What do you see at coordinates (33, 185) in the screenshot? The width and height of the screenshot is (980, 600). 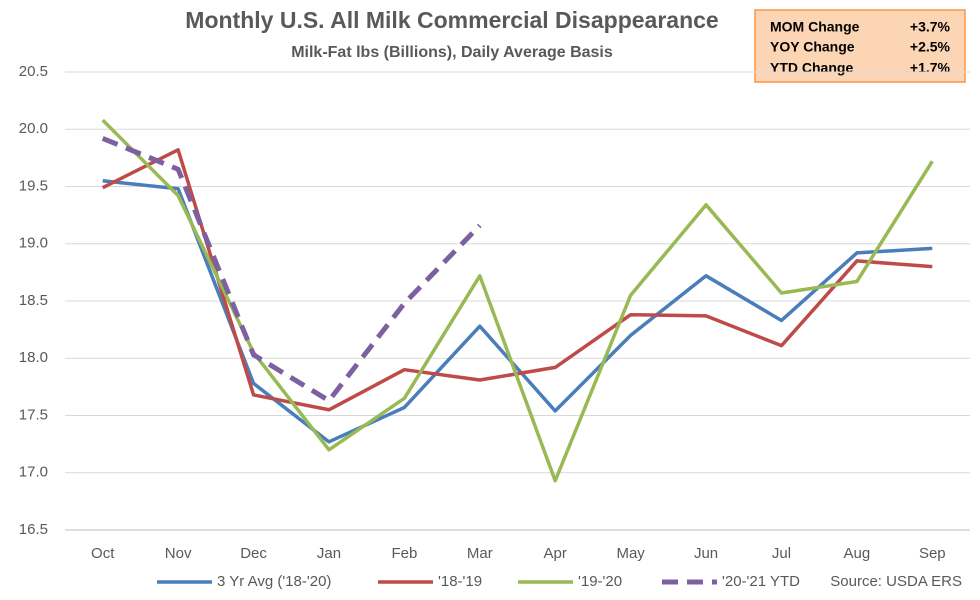 I see `y-tick-label: 19.5` at bounding box center [33, 185].